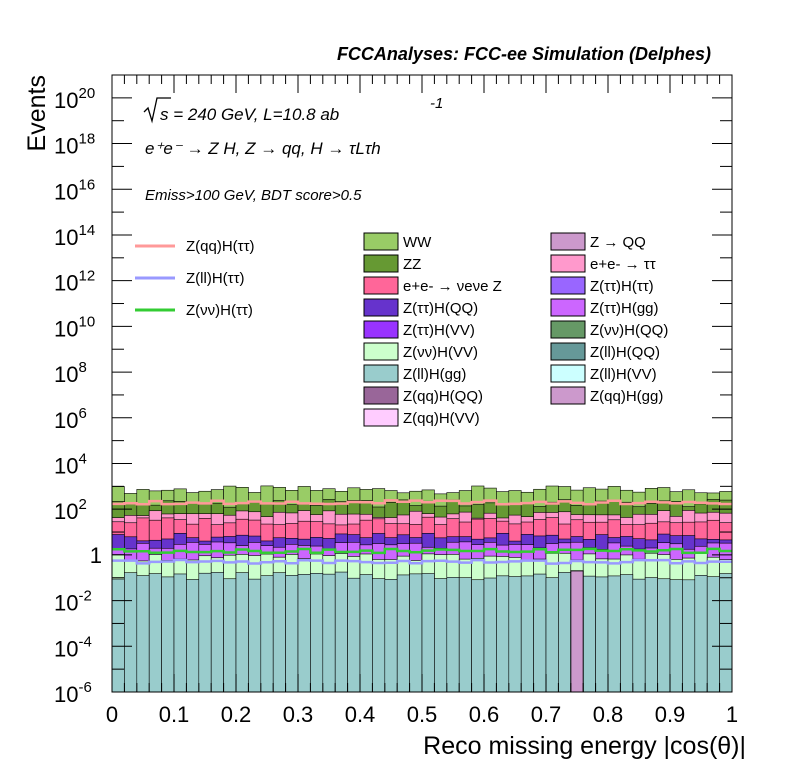  Describe the element at coordinates (215, 278) in the screenshot. I see `legend-label-Z(ll)H(ττ): Z(ll)H(ττ)` at that location.